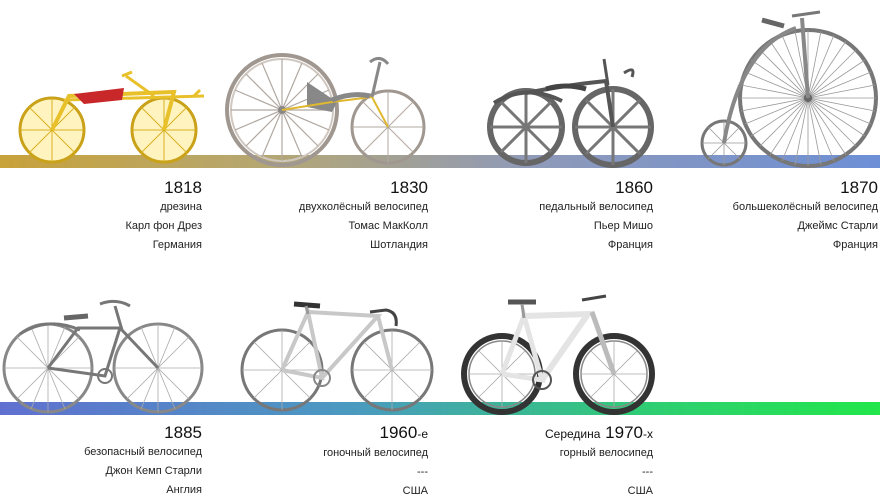  I want to click on year-label: 1860, so click(634, 187).